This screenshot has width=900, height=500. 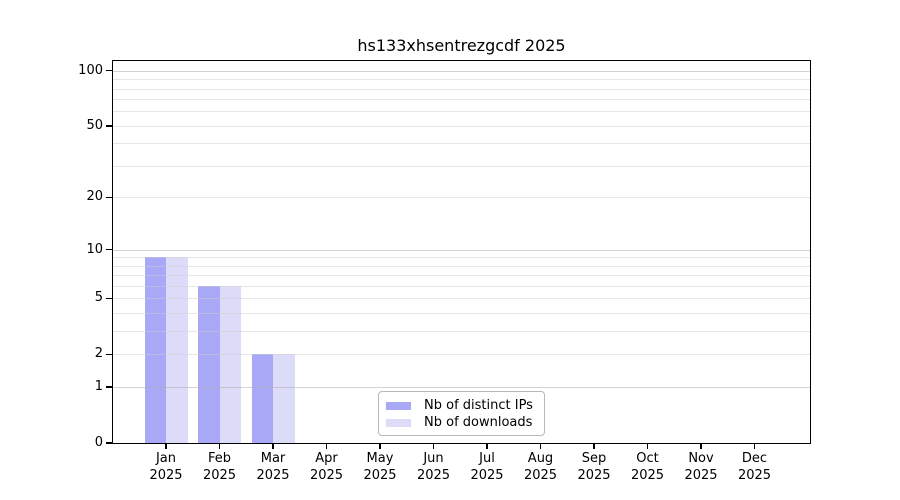 I want to click on bar-mar-distinct-ips, so click(x=262, y=398).